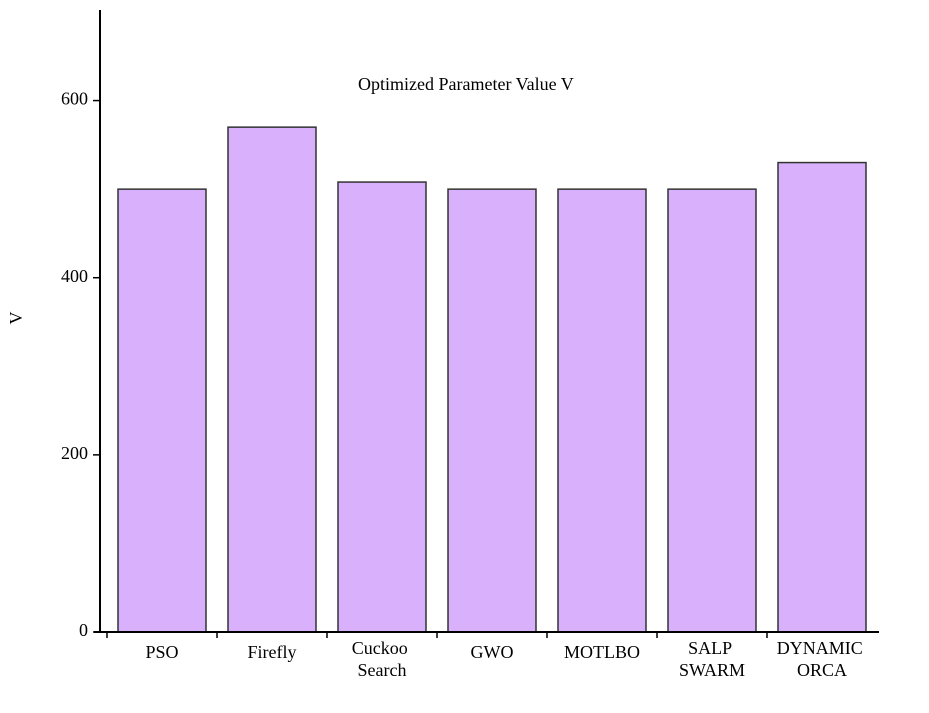  I want to click on y-tick-label: 200, so click(74, 453).